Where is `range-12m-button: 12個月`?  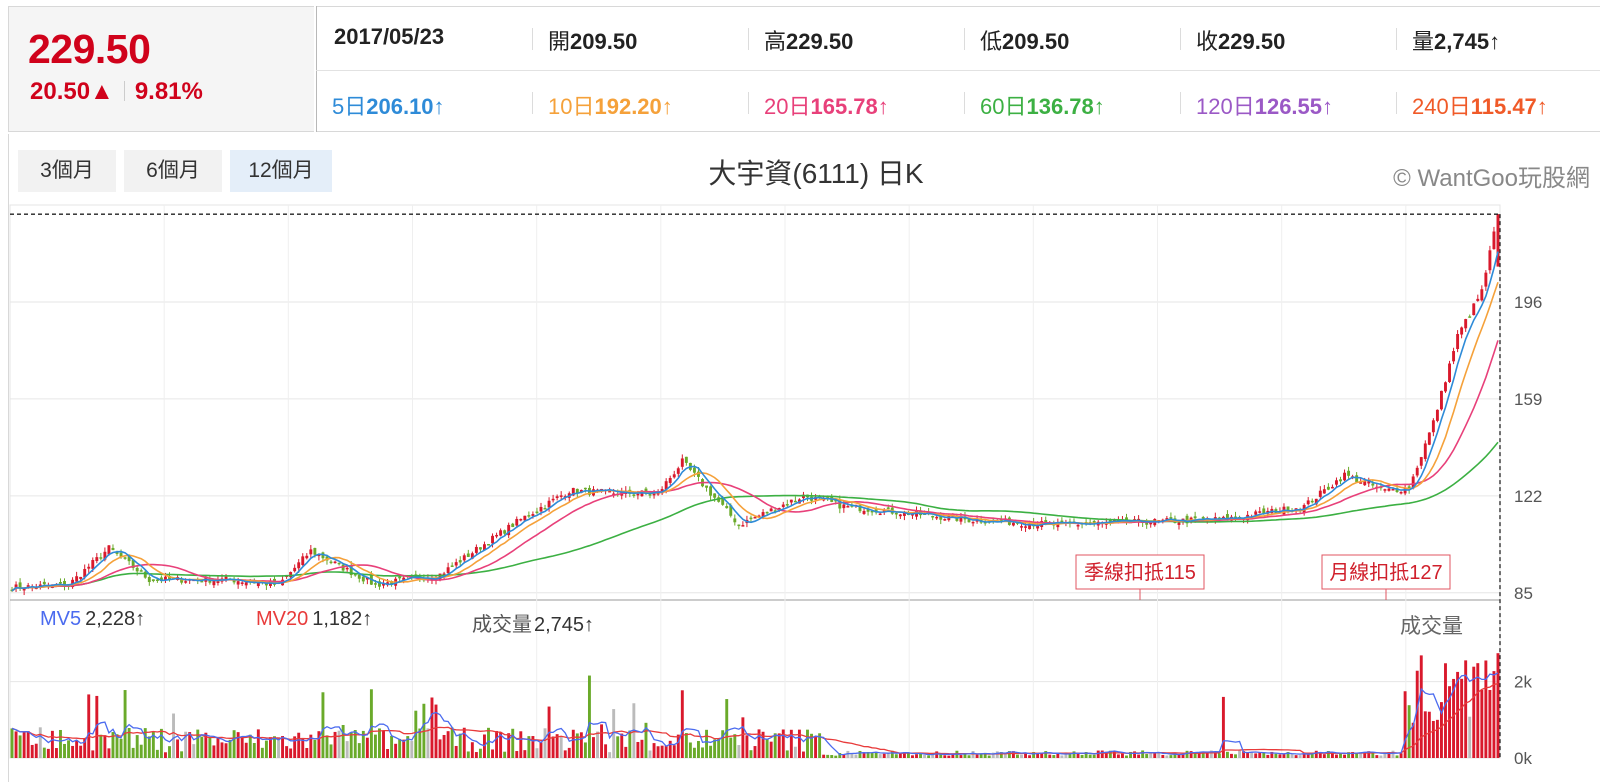
range-12m-button: 12個月 is located at coordinates (281, 171).